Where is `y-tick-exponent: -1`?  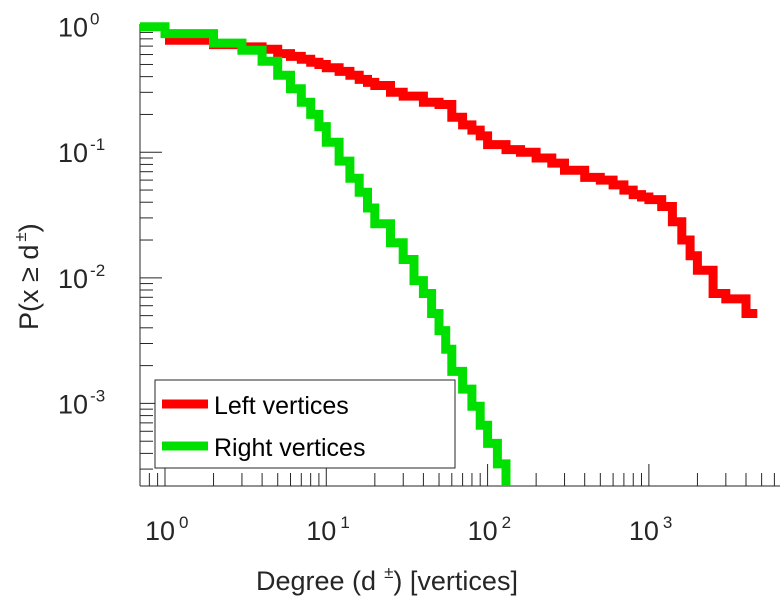
y-tick-exponent: -1 is located at coordinates (97, 144).